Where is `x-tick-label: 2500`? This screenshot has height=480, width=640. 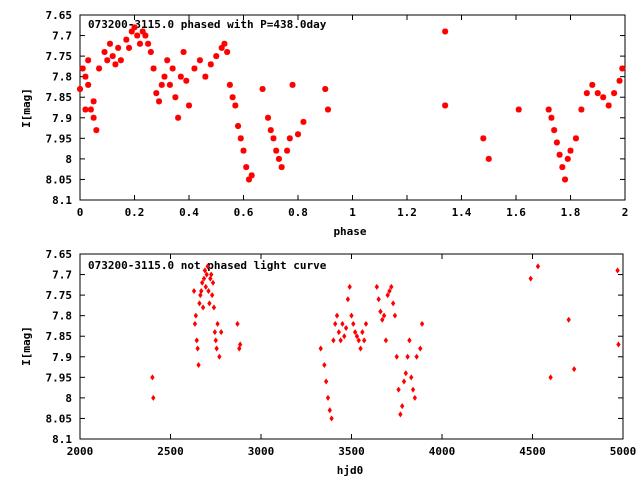
x-tick-label: 2500 is located at coordinates (170, 451).